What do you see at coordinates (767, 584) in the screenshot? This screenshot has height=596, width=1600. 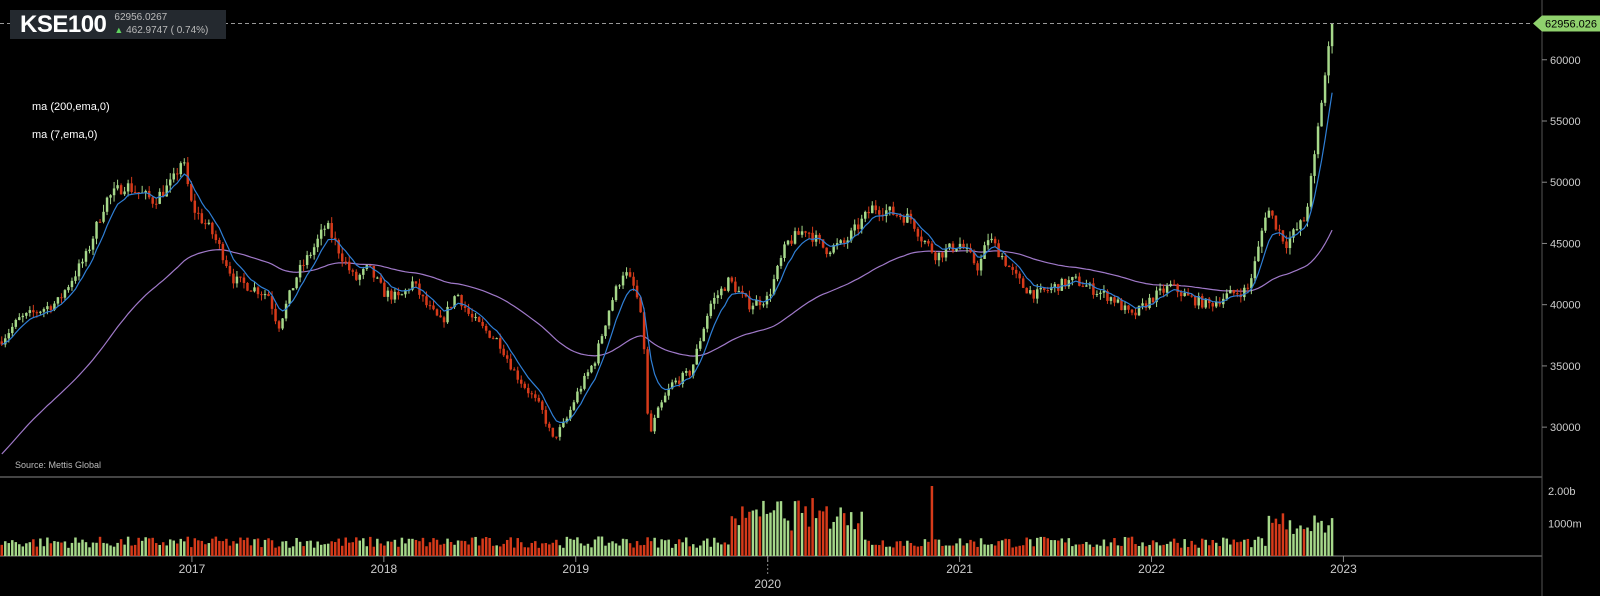 I see `x-tick-label: 2020` at bounding box center [767, 584].